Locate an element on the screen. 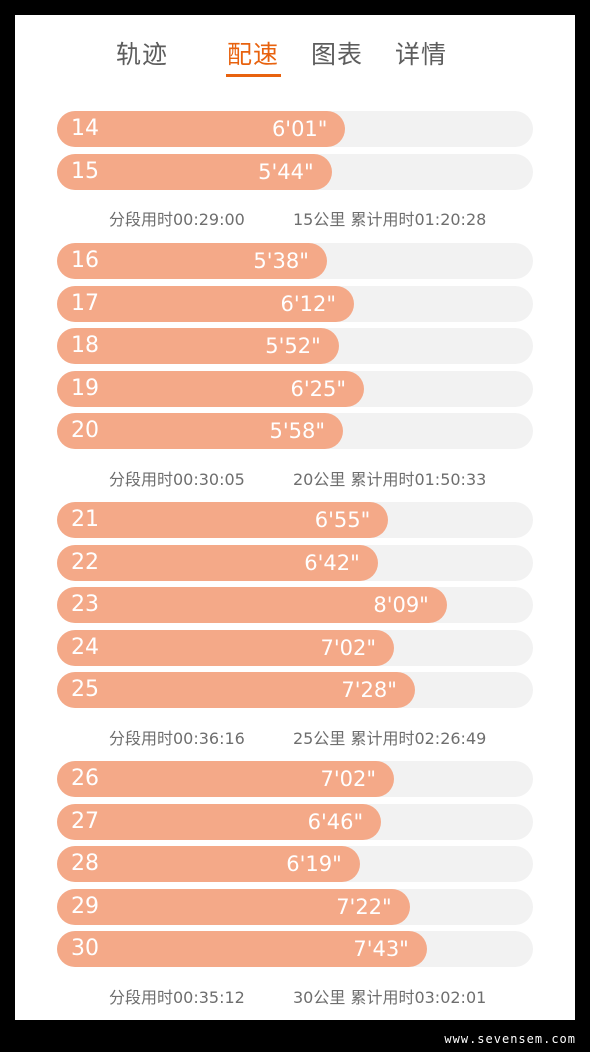  pace-value: 6'55" is located at coordinates (342, 520).